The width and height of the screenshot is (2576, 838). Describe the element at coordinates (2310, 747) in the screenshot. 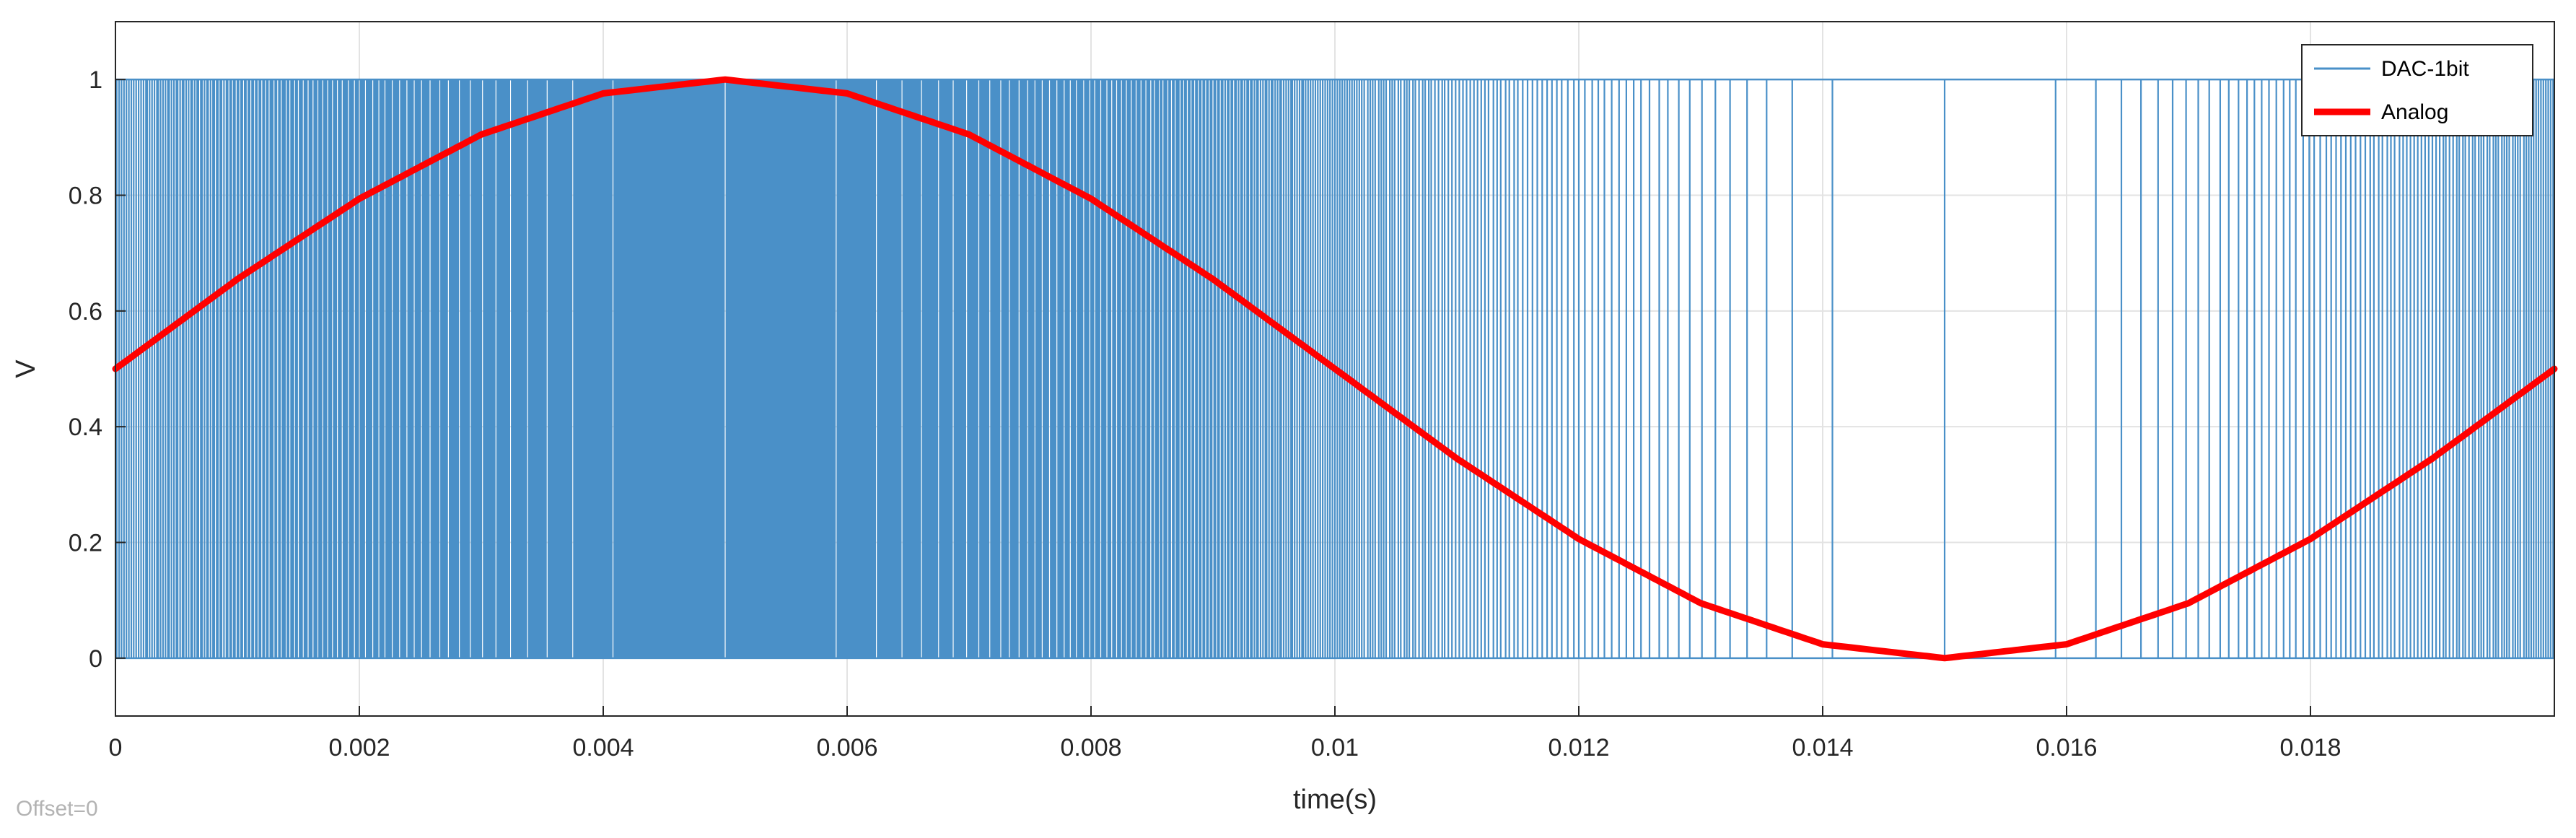

I see `x-tick-label: 0.018` at that location.